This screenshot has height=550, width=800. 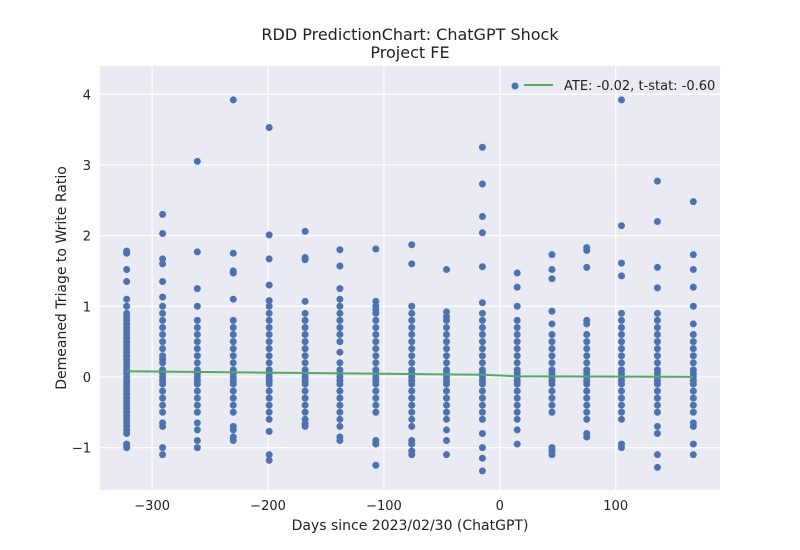 What do you see at coordinates (410, 34) in the screenshot?
I see `chart-title: RDD PredictionChart: ChatGPT Shock` at bounding box center [410, 34].